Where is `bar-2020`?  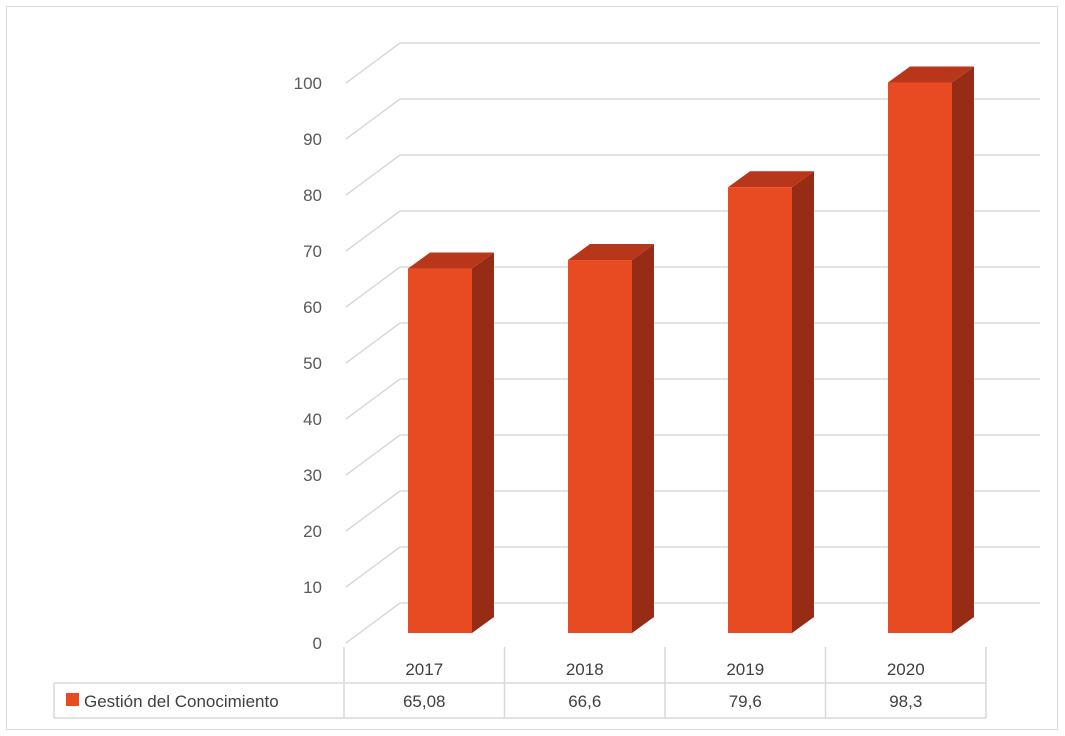
bar-2020 is located at coordinates (931, 349).